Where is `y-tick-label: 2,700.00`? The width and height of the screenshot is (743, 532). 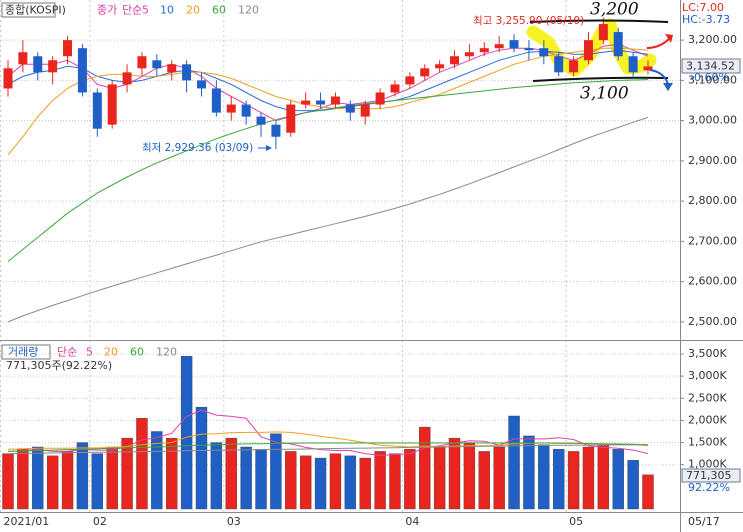
y-tick-label: 2,700.00 is located at coordinates (712, 240).